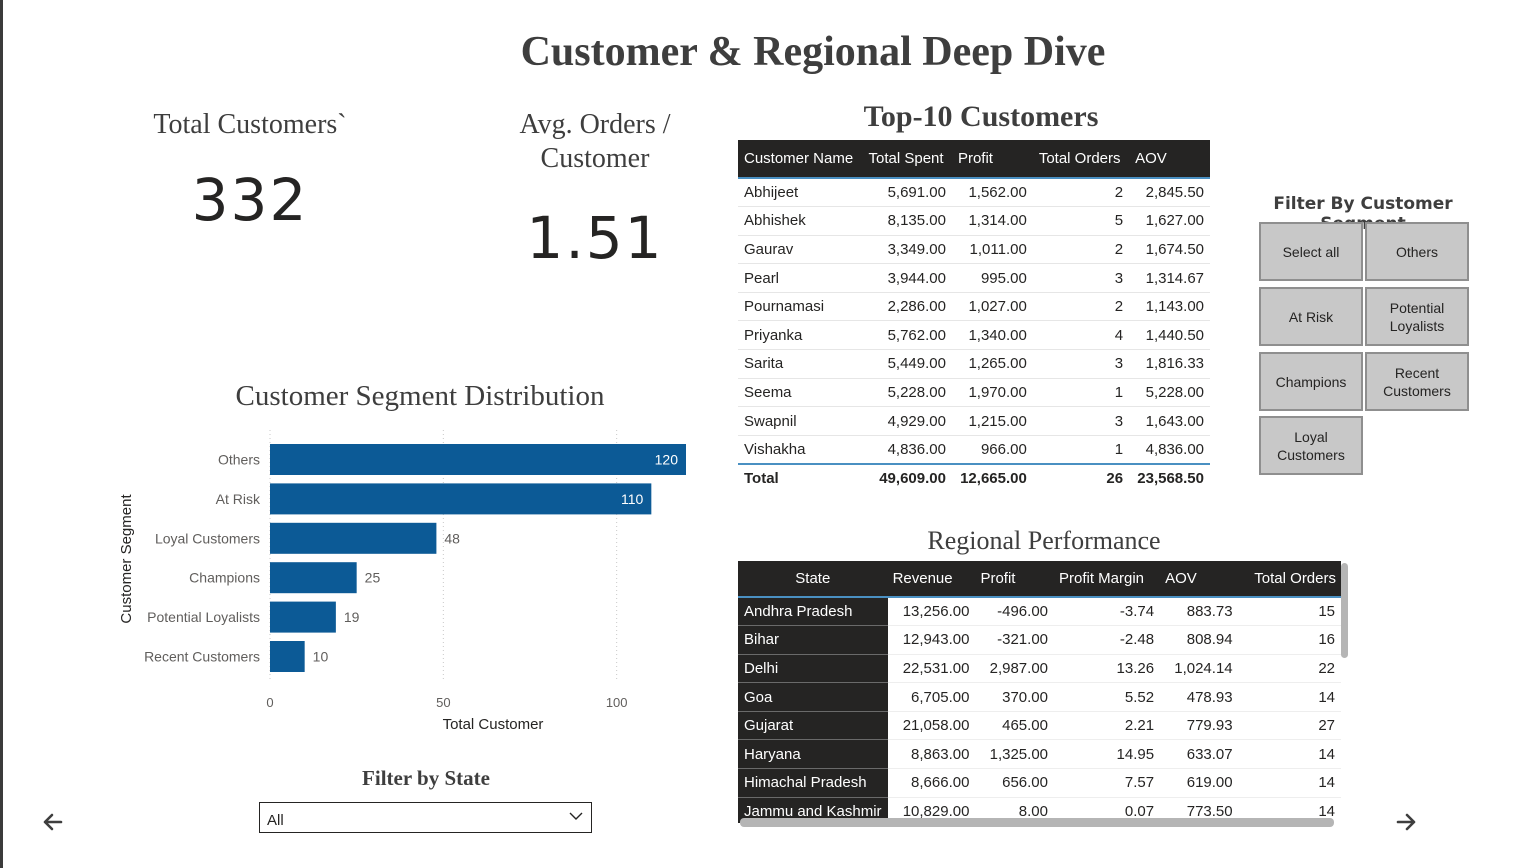  I want to click on regional-title: Regional Performance, so click(1044, 540).